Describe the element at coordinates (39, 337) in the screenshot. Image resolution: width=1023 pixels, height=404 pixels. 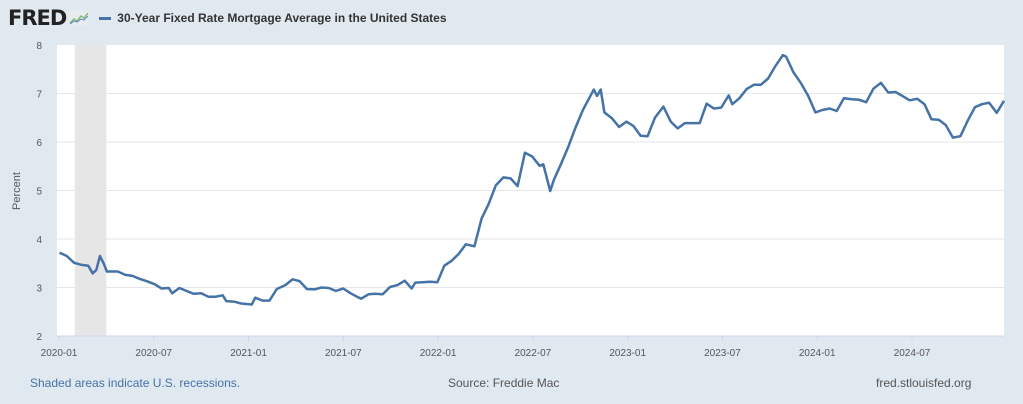
I see `y-tick-label: 2` at that location.